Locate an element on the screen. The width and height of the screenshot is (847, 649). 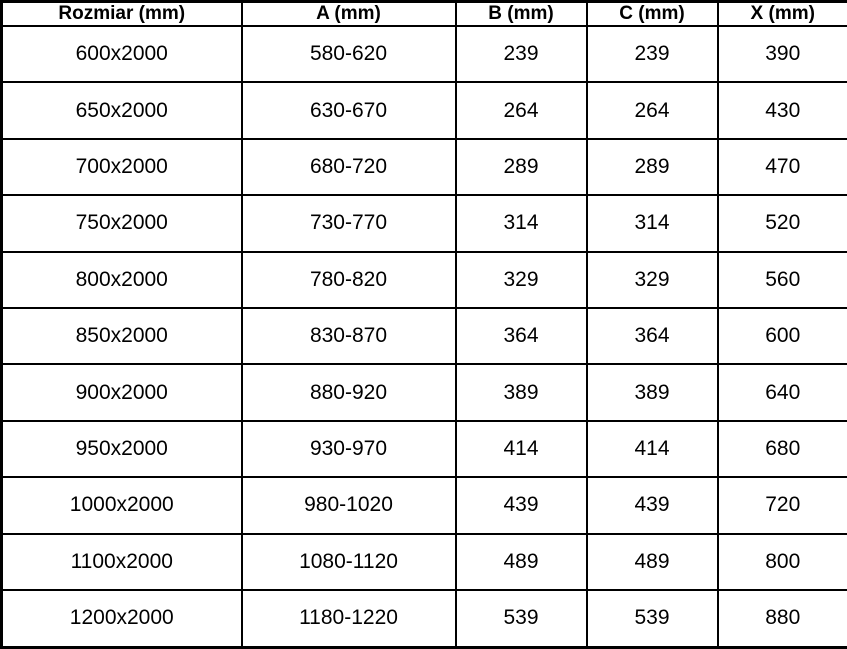
table-row: 900x2000 880-920 389 389 640 is located at coordinates (423, 392).